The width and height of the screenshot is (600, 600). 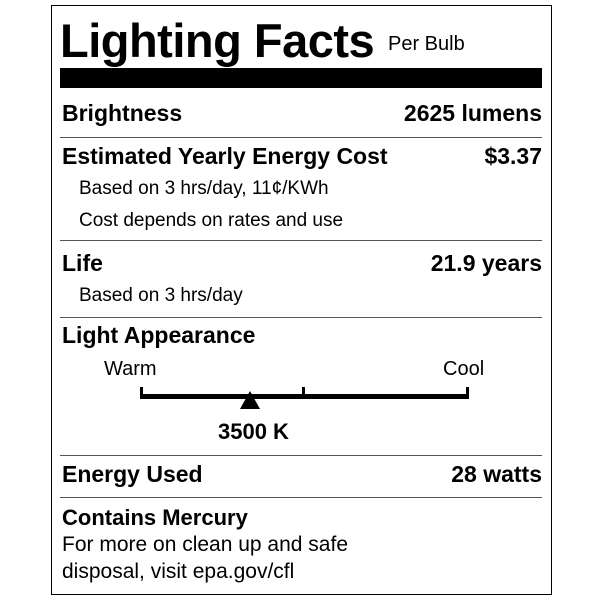 I want to click on energy-cost-value: $3.37, so click(x=513, y=156).